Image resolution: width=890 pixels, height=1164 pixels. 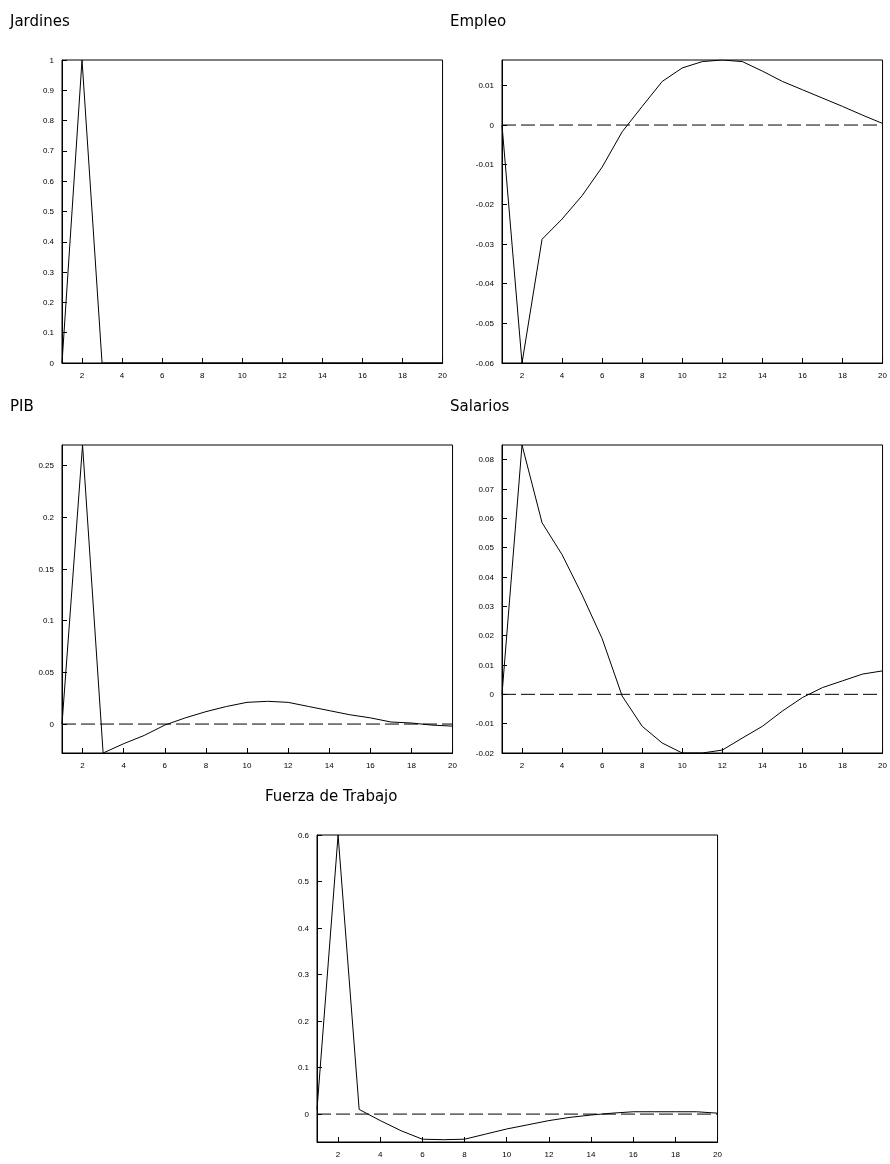 I want to click on y-tick-label: -0.03, so click(x=485, y=244).